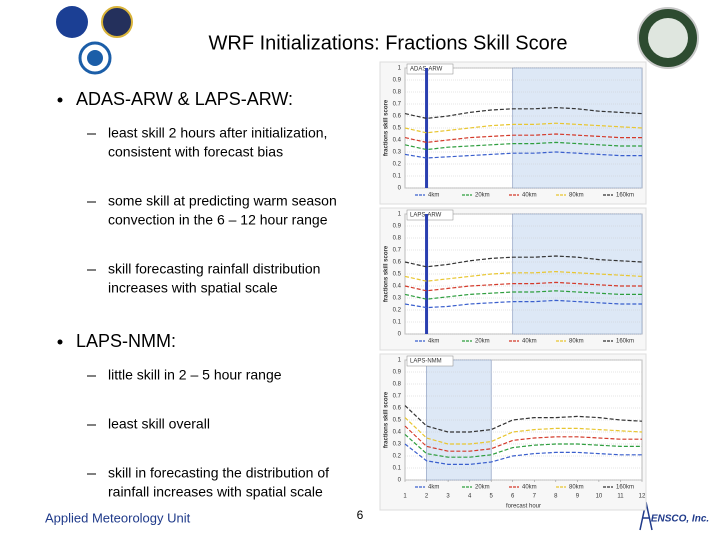 This screenshot has height=540, width=720. What do you see at coordinates (184, 99) in the screenshot?
I see `bullet-text: ADAS-ARW & LAPS-ARW:` at bounding box center [184, 99].